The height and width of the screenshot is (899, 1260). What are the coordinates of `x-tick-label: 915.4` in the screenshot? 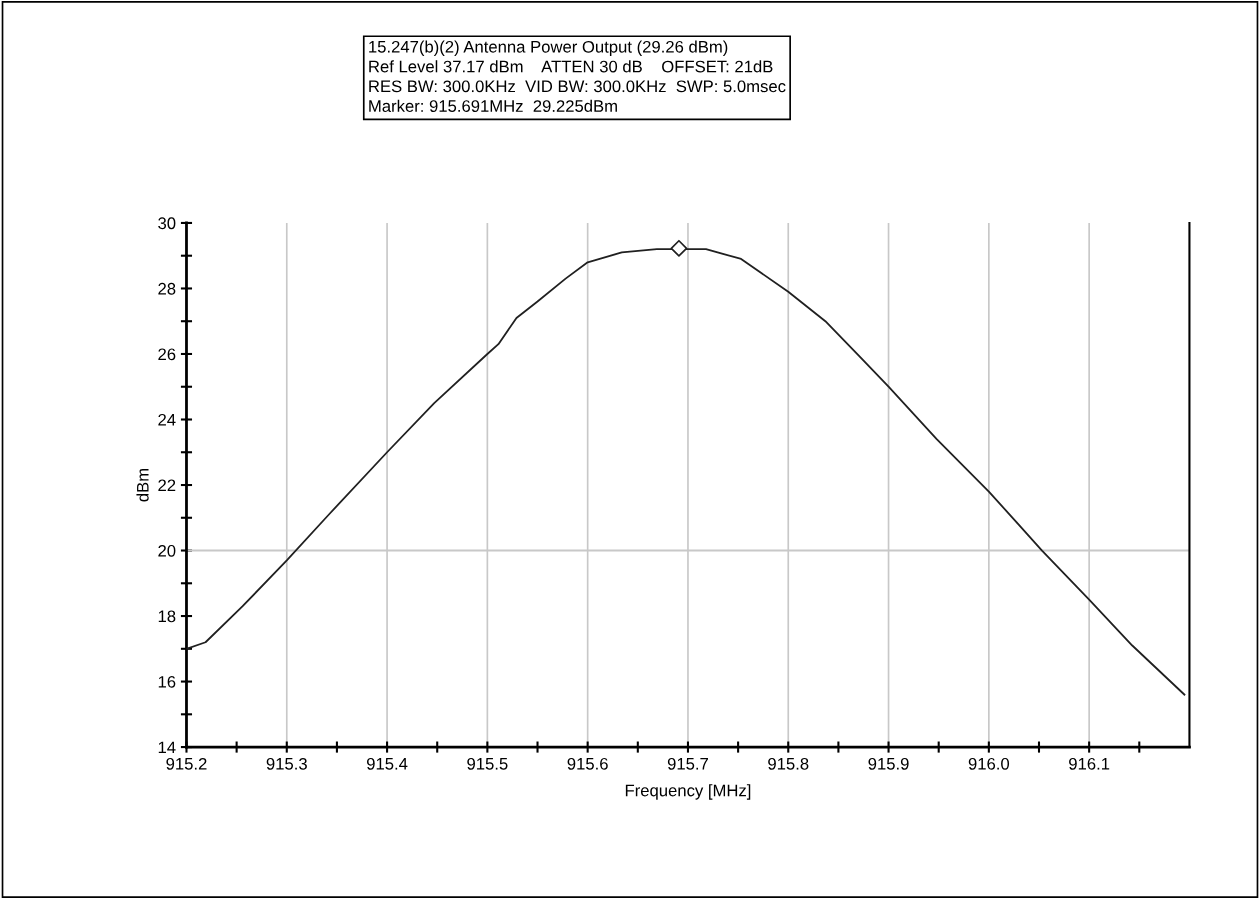 It's located at (387, 763).